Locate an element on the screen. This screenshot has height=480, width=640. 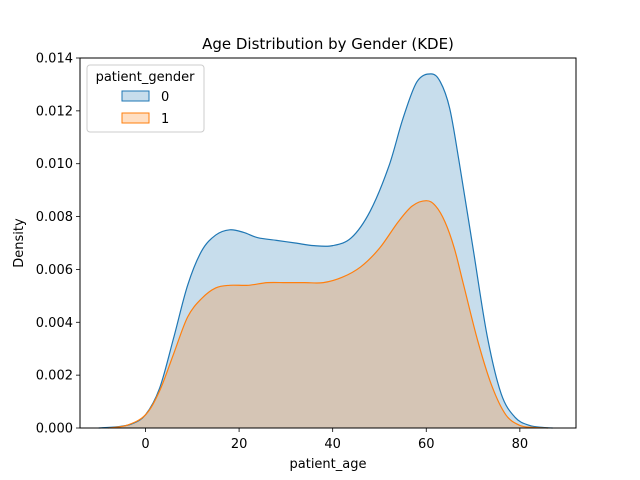
legend: patient_gender 0 1 is located at coordinates (145, 98).